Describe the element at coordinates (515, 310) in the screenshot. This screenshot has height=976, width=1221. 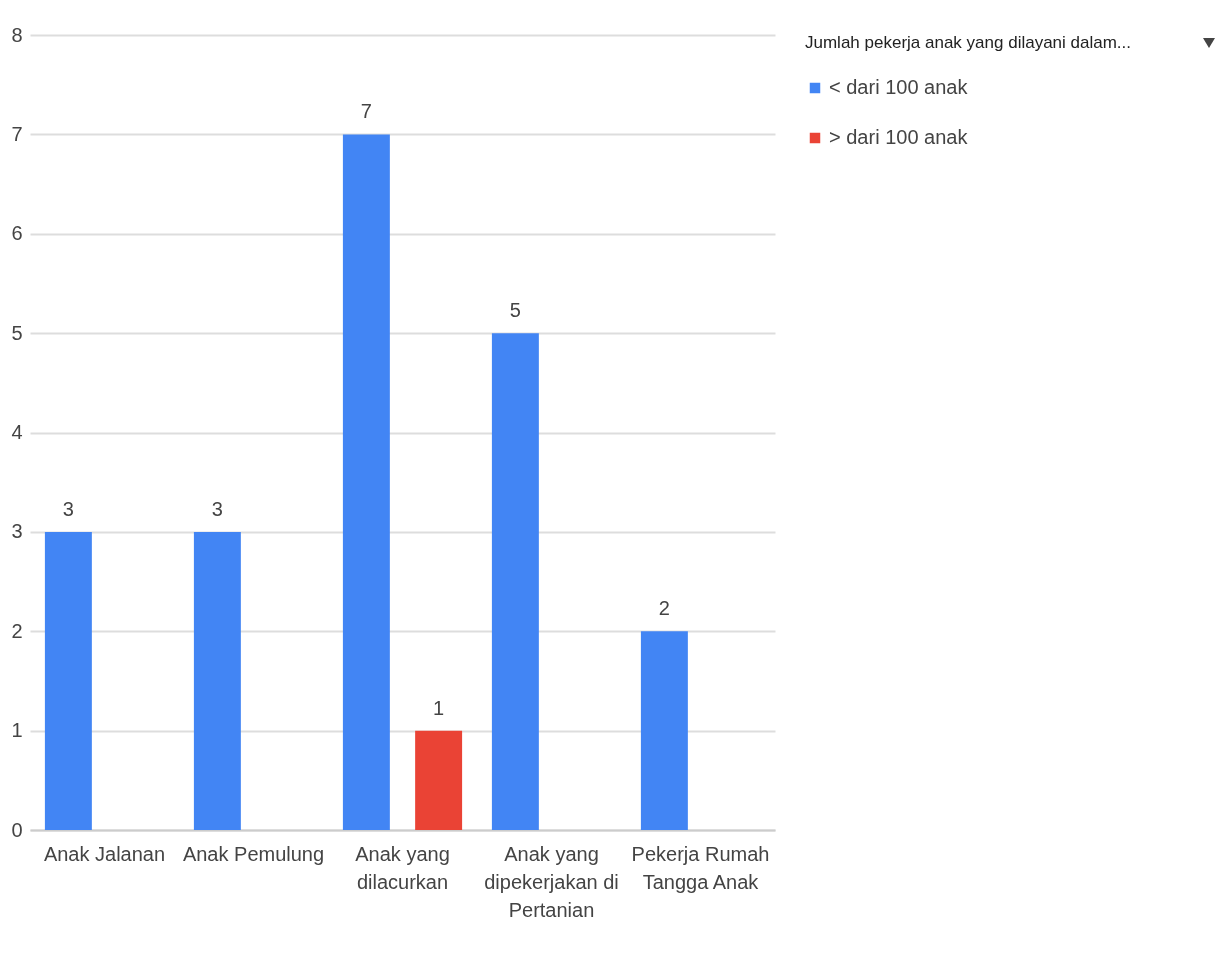
I see `data-label: 5` at that location.